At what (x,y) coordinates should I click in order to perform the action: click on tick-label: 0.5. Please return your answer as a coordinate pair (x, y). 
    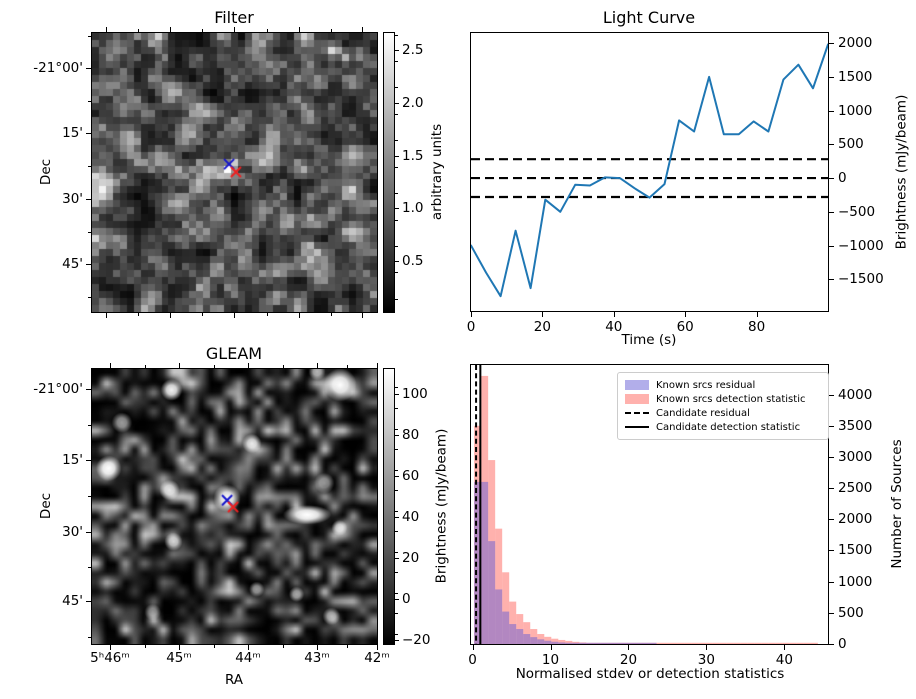
    Looking at the image, I should click on (413, 261).